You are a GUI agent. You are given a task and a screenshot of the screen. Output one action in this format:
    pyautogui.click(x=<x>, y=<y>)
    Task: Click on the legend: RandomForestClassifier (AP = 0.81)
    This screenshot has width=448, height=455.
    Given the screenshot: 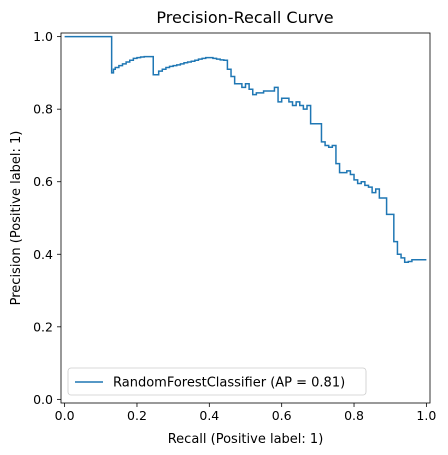 What is the action you would take?
    pyautogui.click(x=217, y=381)
    